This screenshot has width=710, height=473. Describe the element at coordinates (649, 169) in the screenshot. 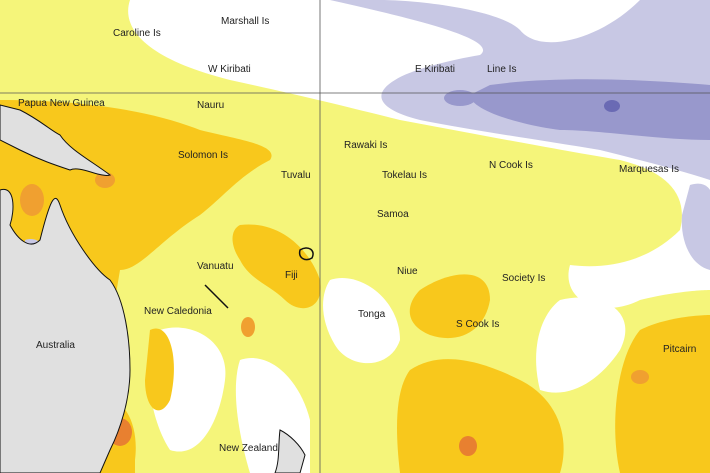

I see `label-marquesas: Marquesas Is` at that location.